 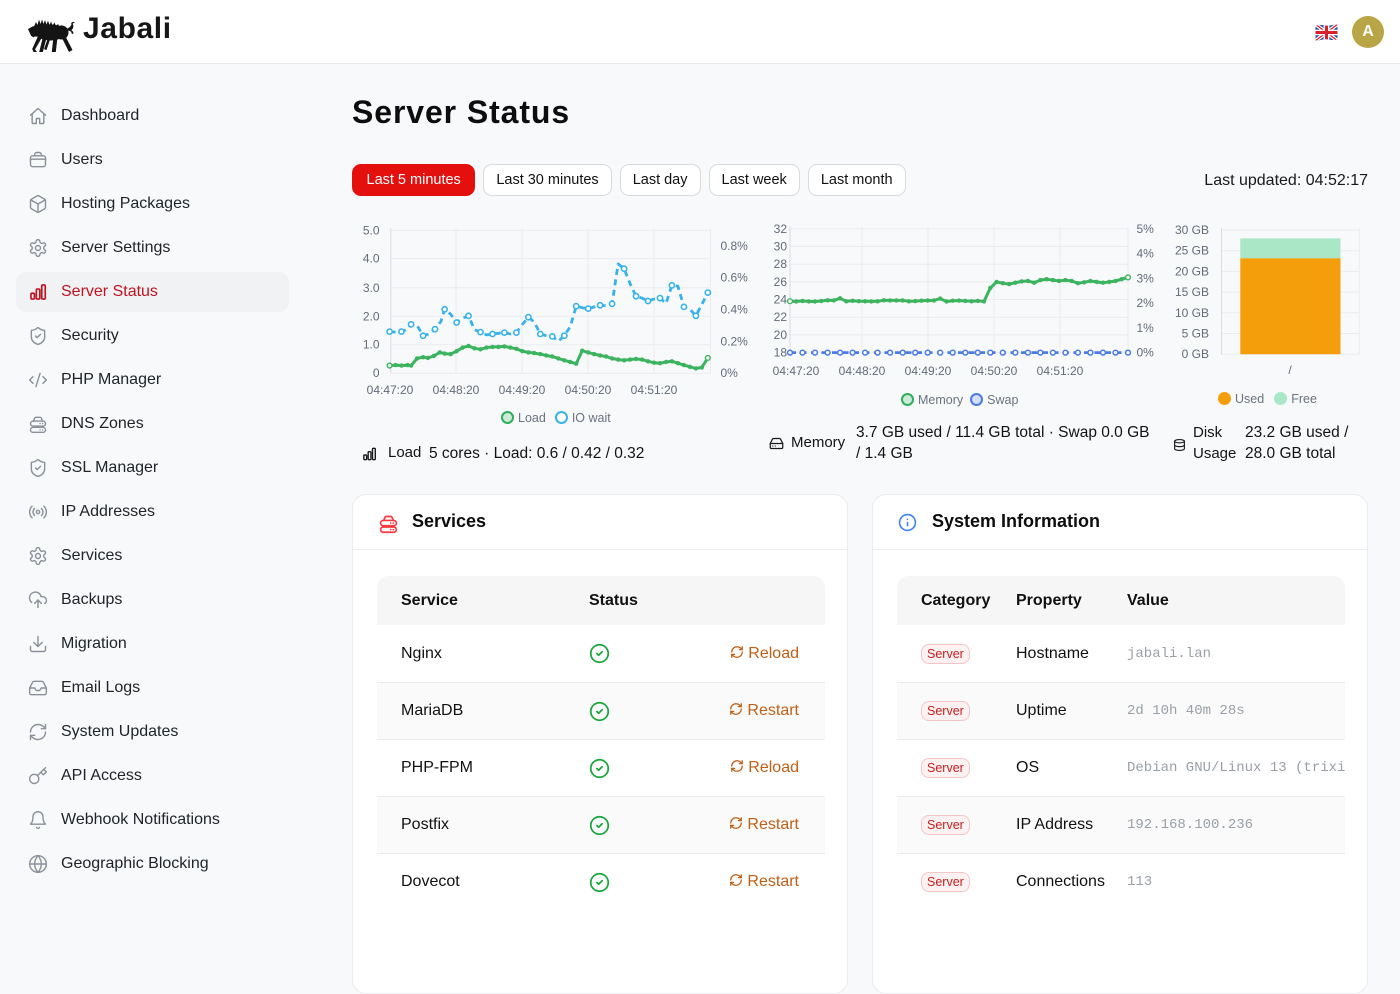 What do you see at coordinates (1195, 334) in the screenshot?
I see `svg-text: 5 GB` at bounding box center [1195, 334].